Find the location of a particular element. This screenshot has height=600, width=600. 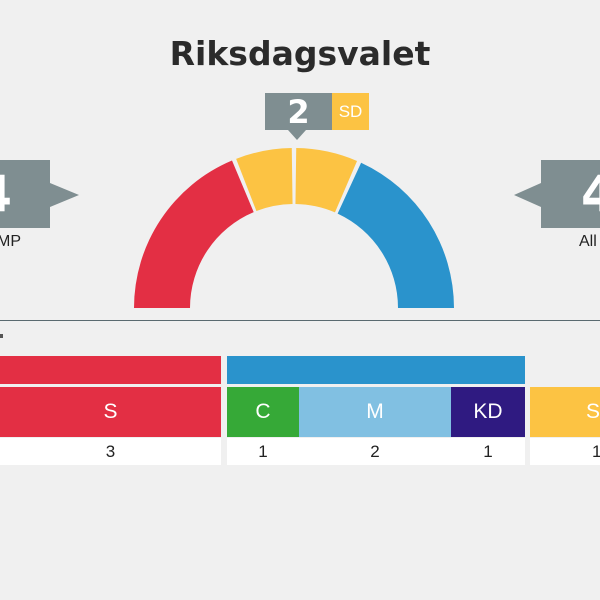

party-segment-s: S is located at coordinates (110, 412).